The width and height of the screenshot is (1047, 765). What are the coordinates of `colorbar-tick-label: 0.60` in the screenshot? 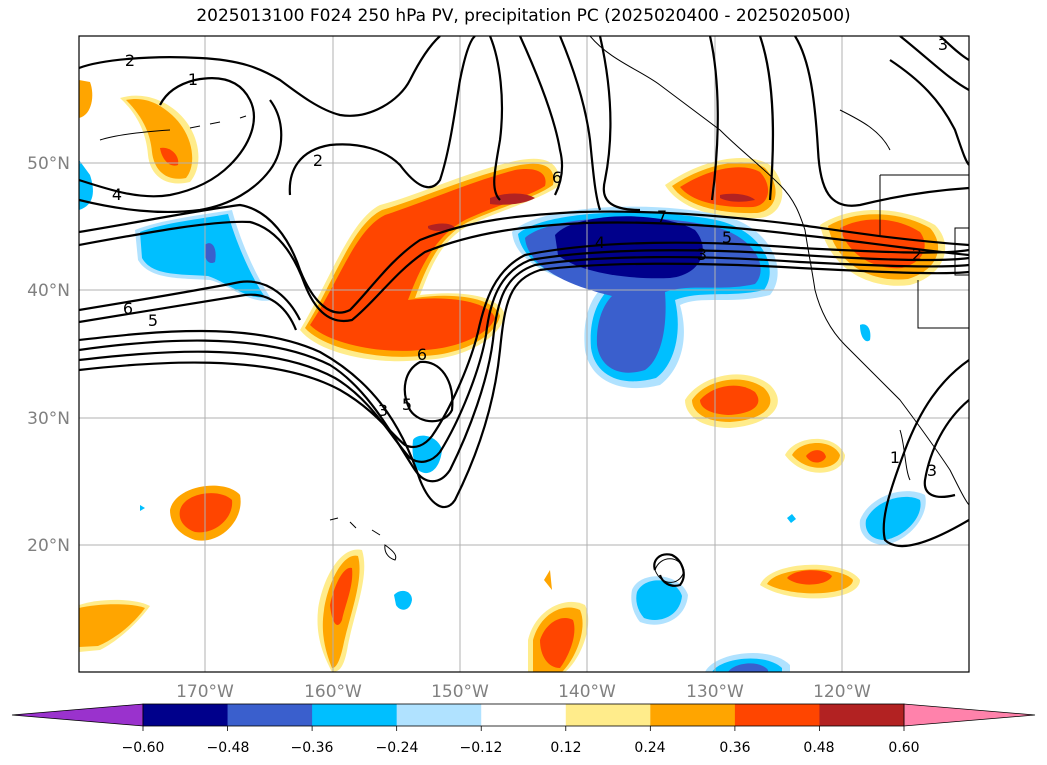 It's located at (903, 748).